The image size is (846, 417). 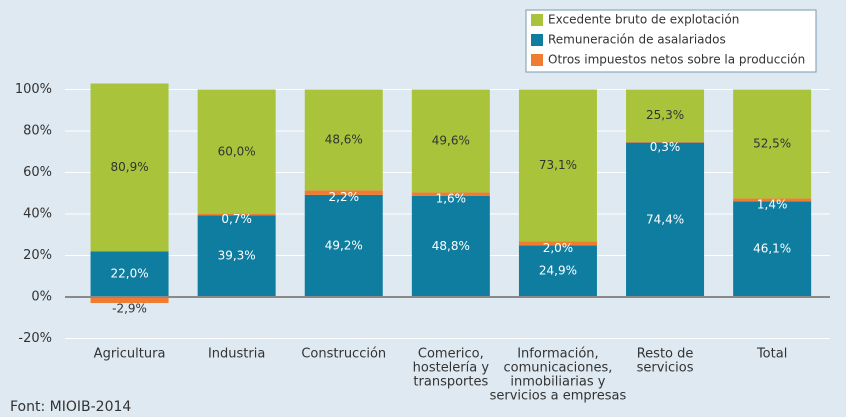 I want to click on legend-label: Excedente bruto de explotación, so click(x=643, y=20).